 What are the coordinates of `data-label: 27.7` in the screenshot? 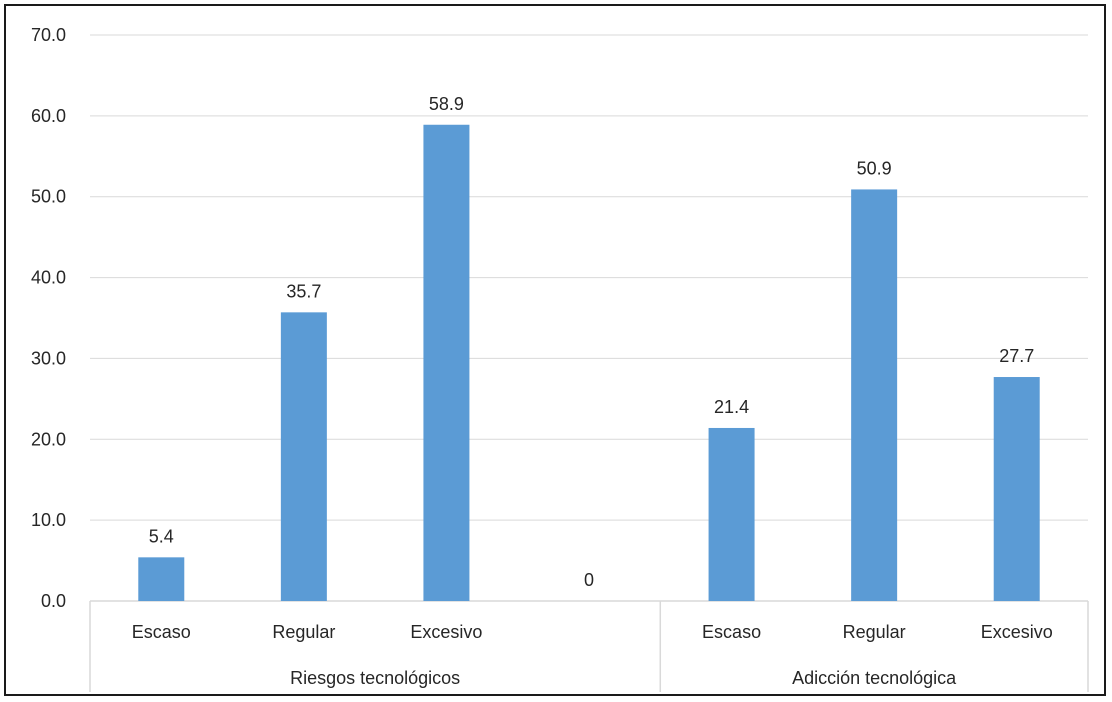 It's located at (1016, 356).